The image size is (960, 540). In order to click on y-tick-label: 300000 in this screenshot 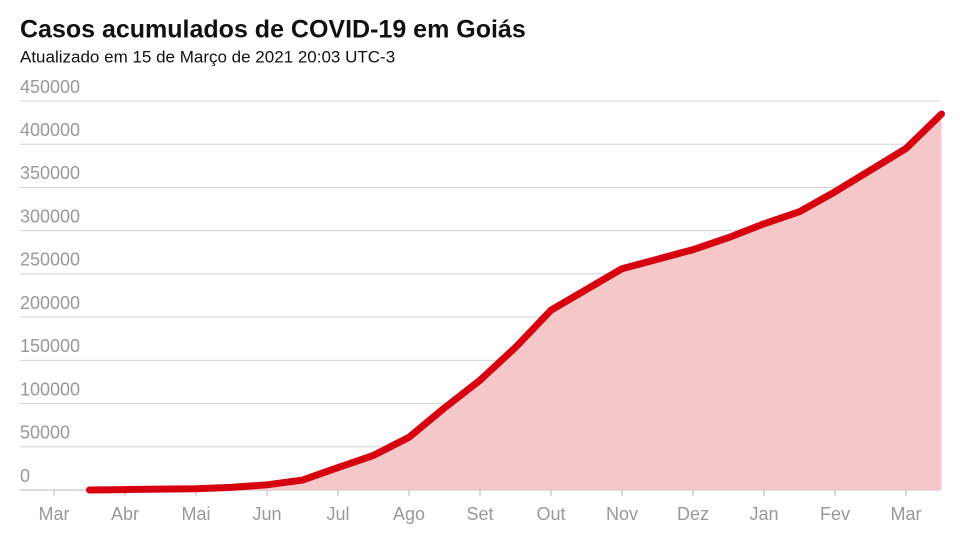, I will do `click(50, 216)`.